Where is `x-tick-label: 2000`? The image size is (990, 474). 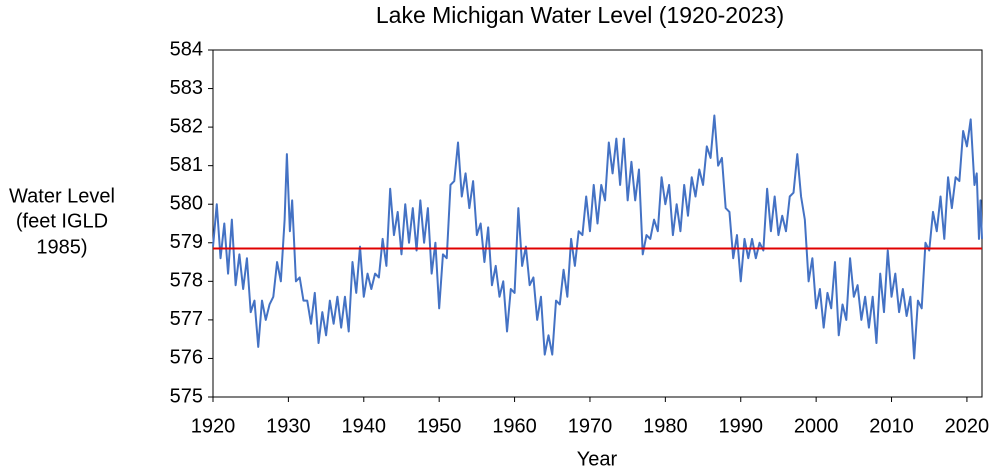 x-tick-label: 2000 is located at coordinates (816, 426).